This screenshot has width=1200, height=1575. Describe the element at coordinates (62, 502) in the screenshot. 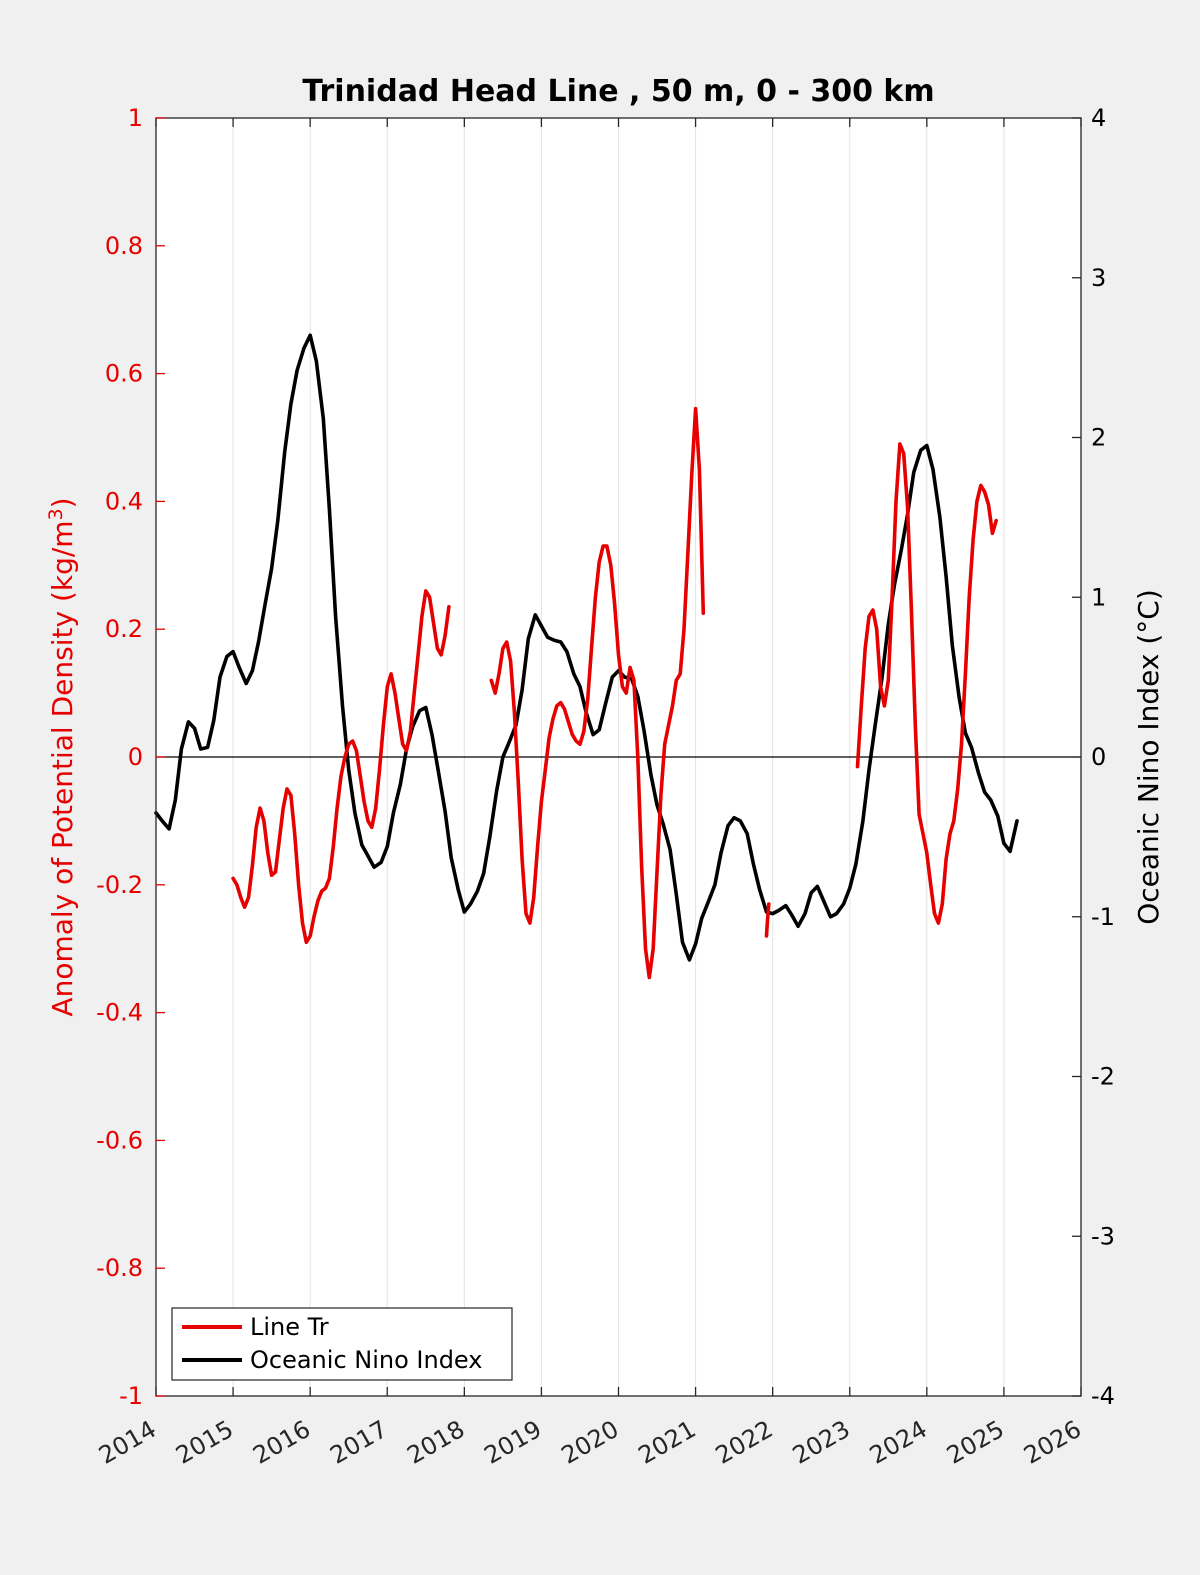

I see `y-axis-left-label-end: )` at that location.